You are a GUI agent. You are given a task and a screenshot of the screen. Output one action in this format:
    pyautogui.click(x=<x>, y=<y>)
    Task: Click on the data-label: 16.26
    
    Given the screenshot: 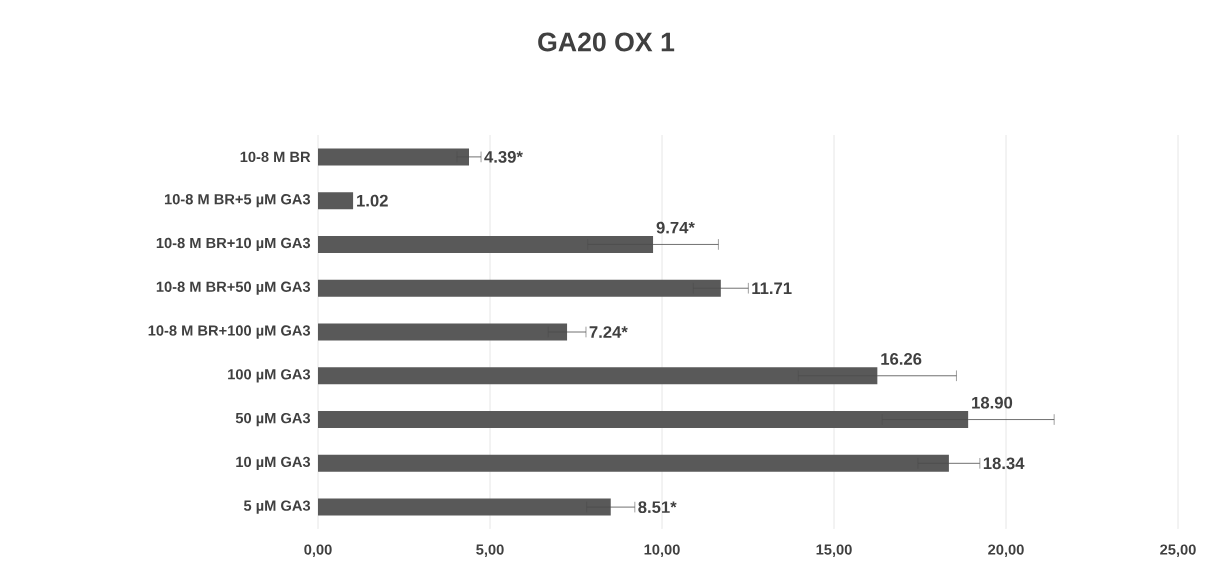 What is the action you would take?
    pyautogui.click(x=901, y=359)
    